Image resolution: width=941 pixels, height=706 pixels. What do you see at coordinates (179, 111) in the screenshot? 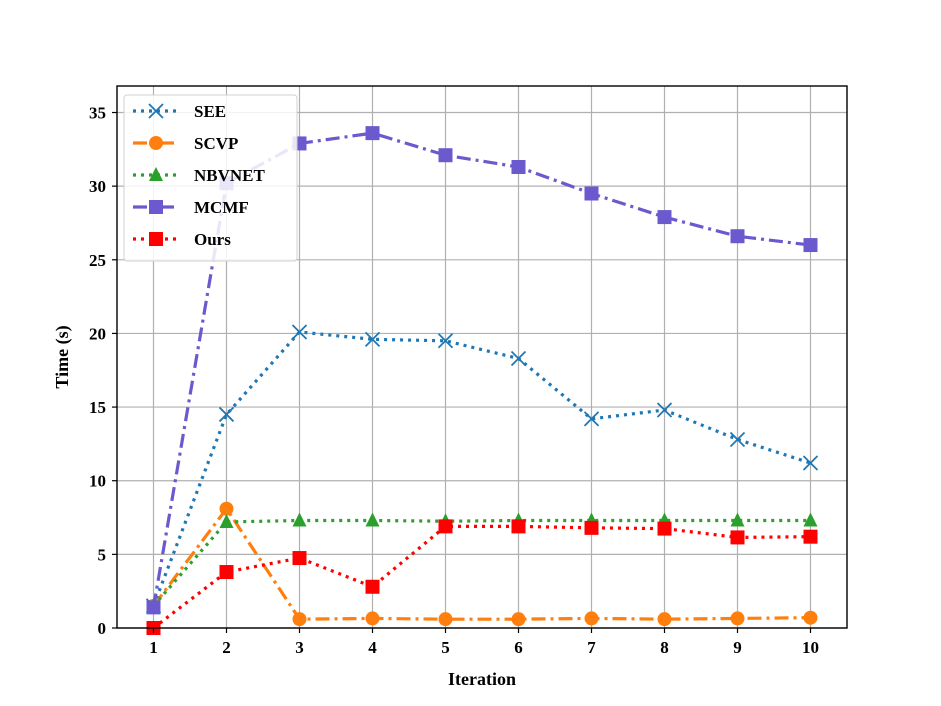
I see `legend-entry-see: SEE` at bounding box center [179, 111].